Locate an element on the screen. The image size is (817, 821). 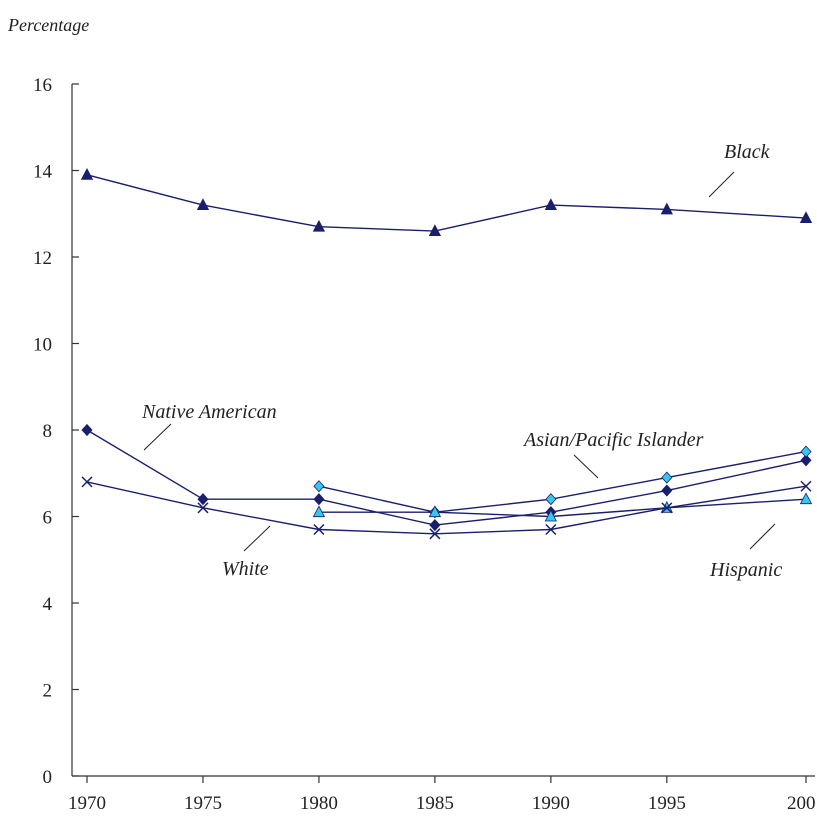
y-axis-title: Percentage is located at coordinates (48, 25).